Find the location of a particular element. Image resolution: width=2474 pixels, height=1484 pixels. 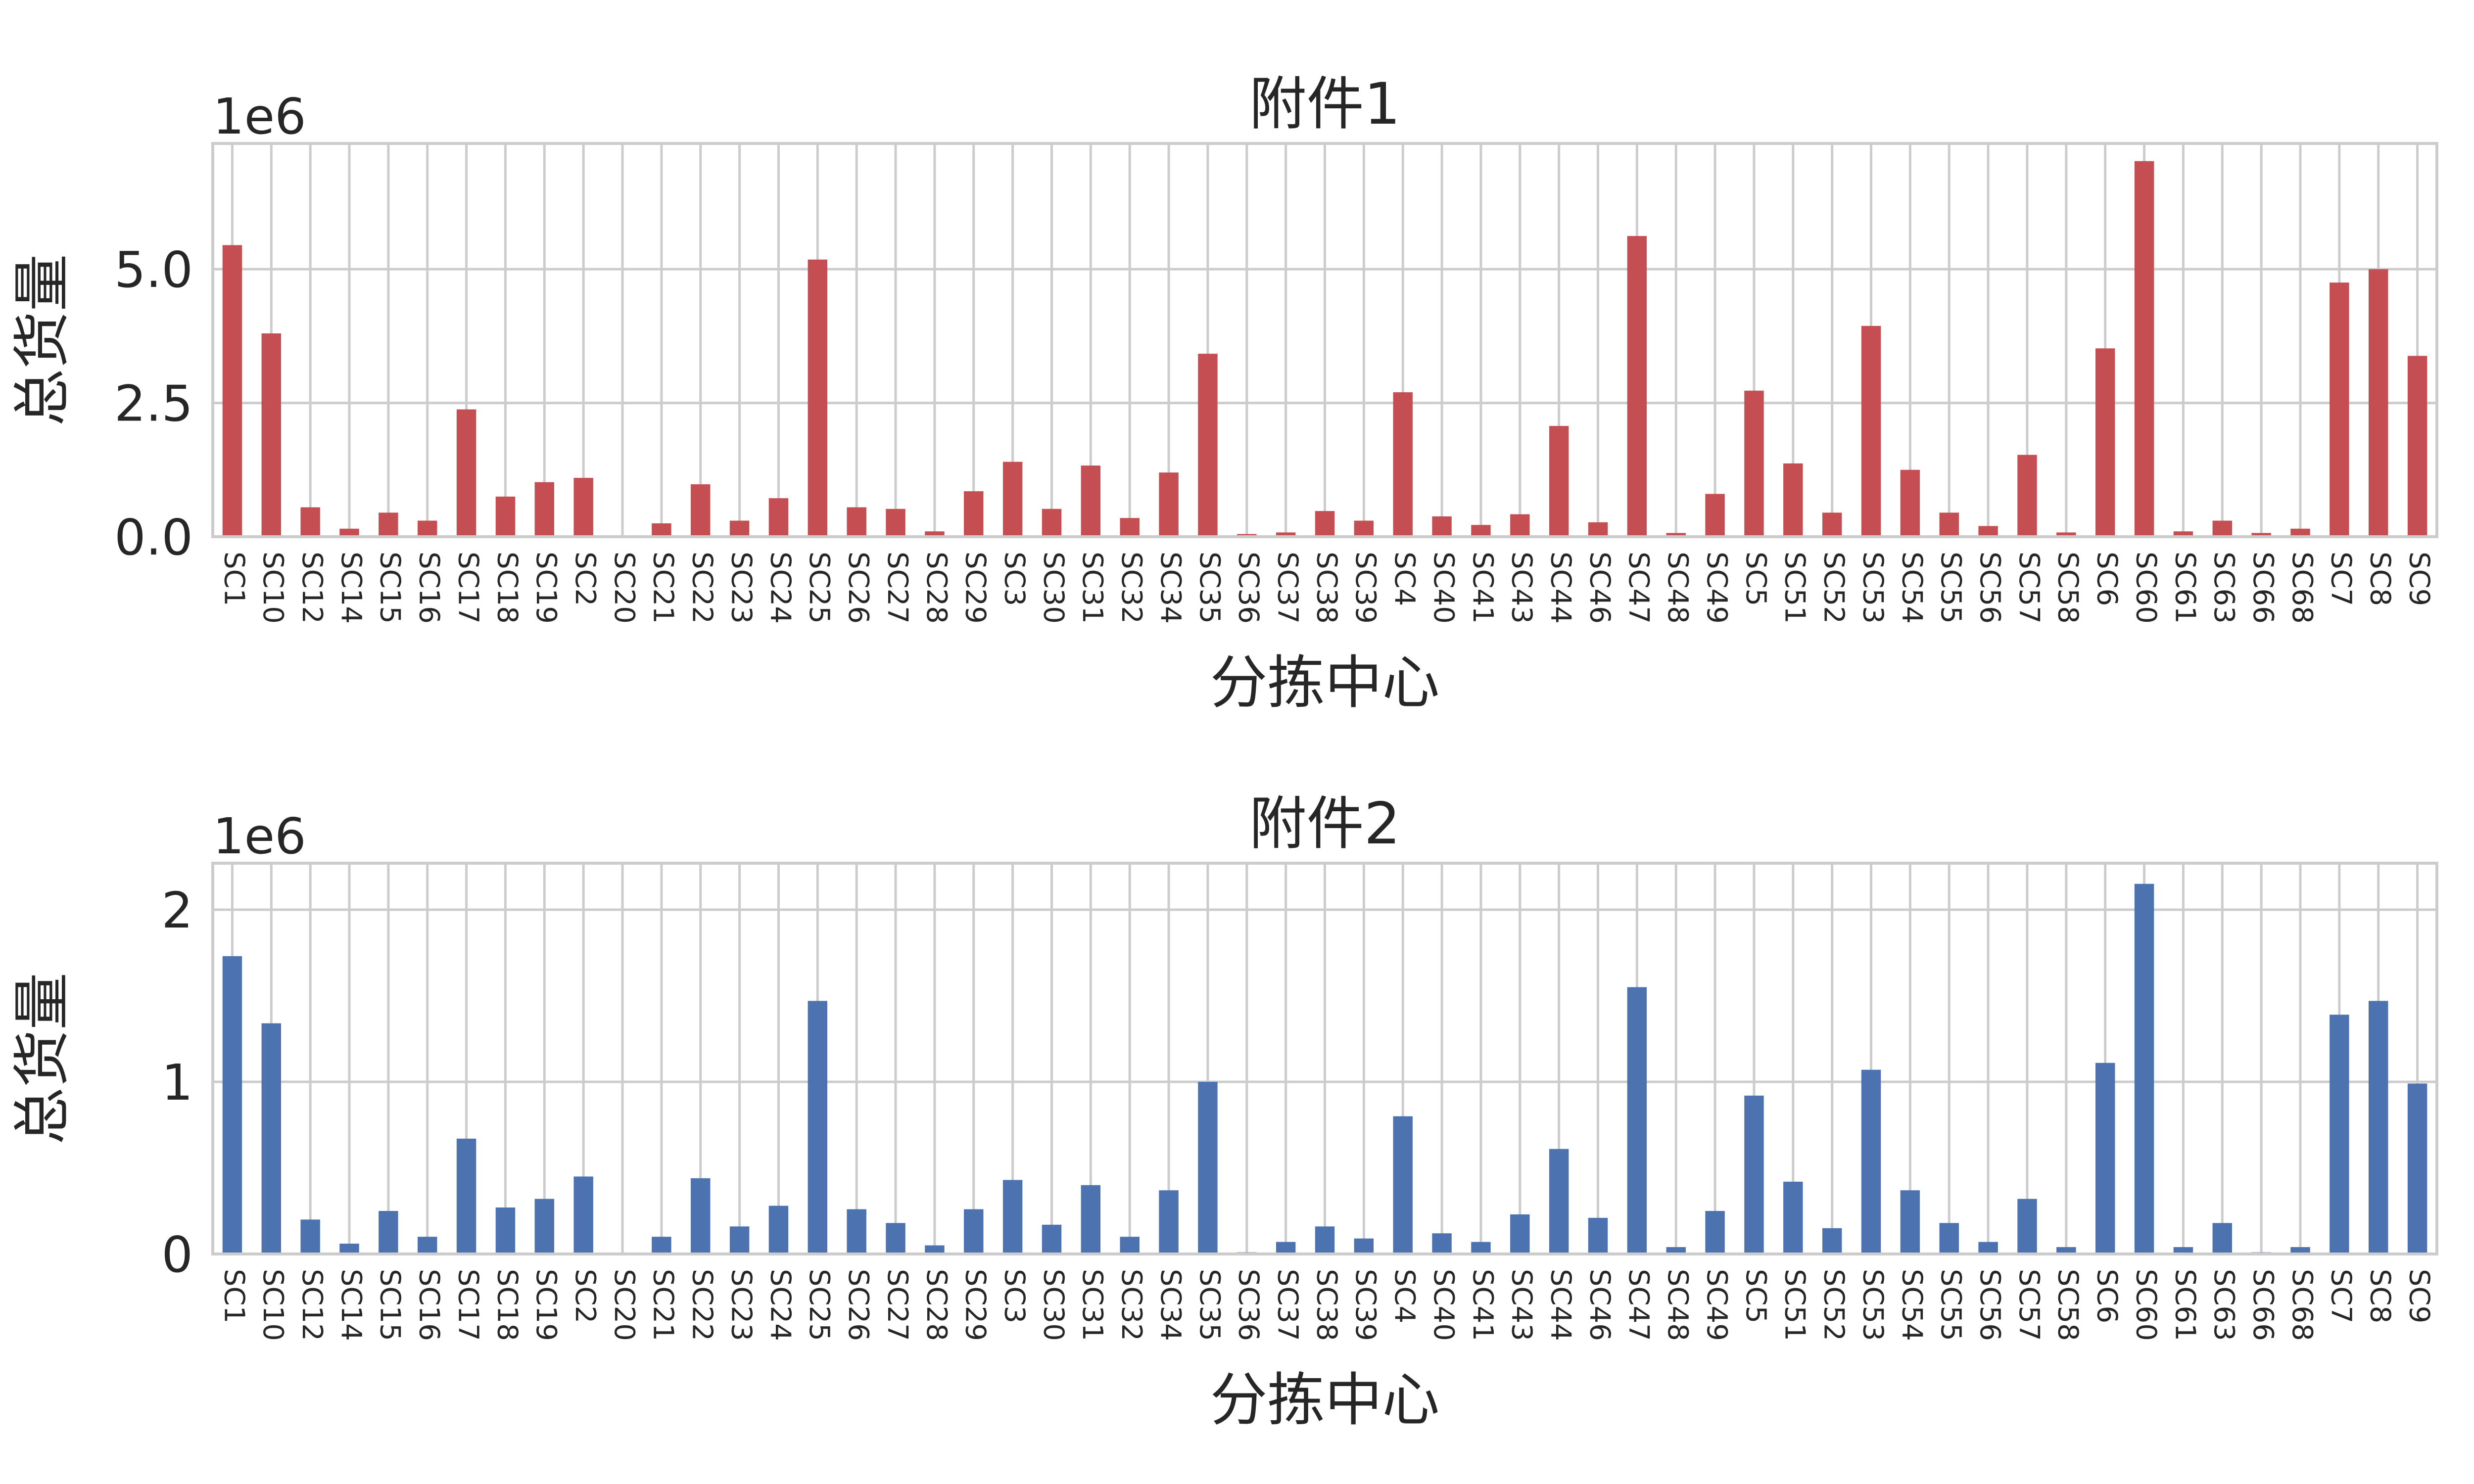

x-tick-label: SC48 is located at coordinates (1678, 1305).